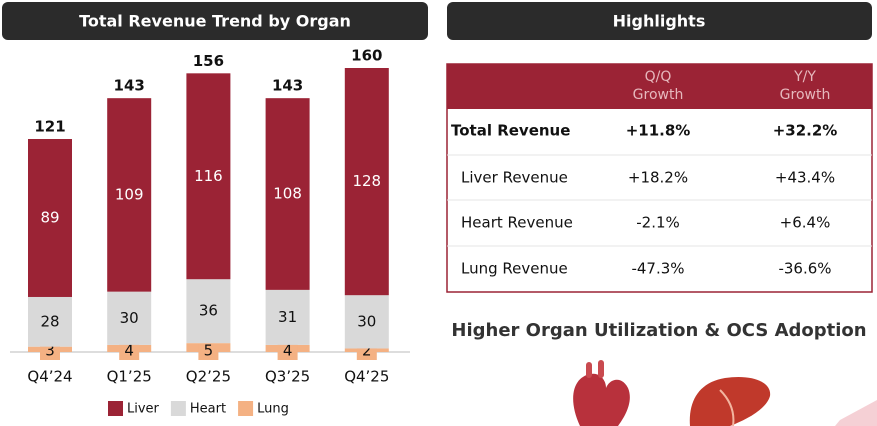 This screenshot has height=426, width=877. Describe the element at coordinates (658, 178) in the screenshot. I see `table-cell: +18.2%` at that location.